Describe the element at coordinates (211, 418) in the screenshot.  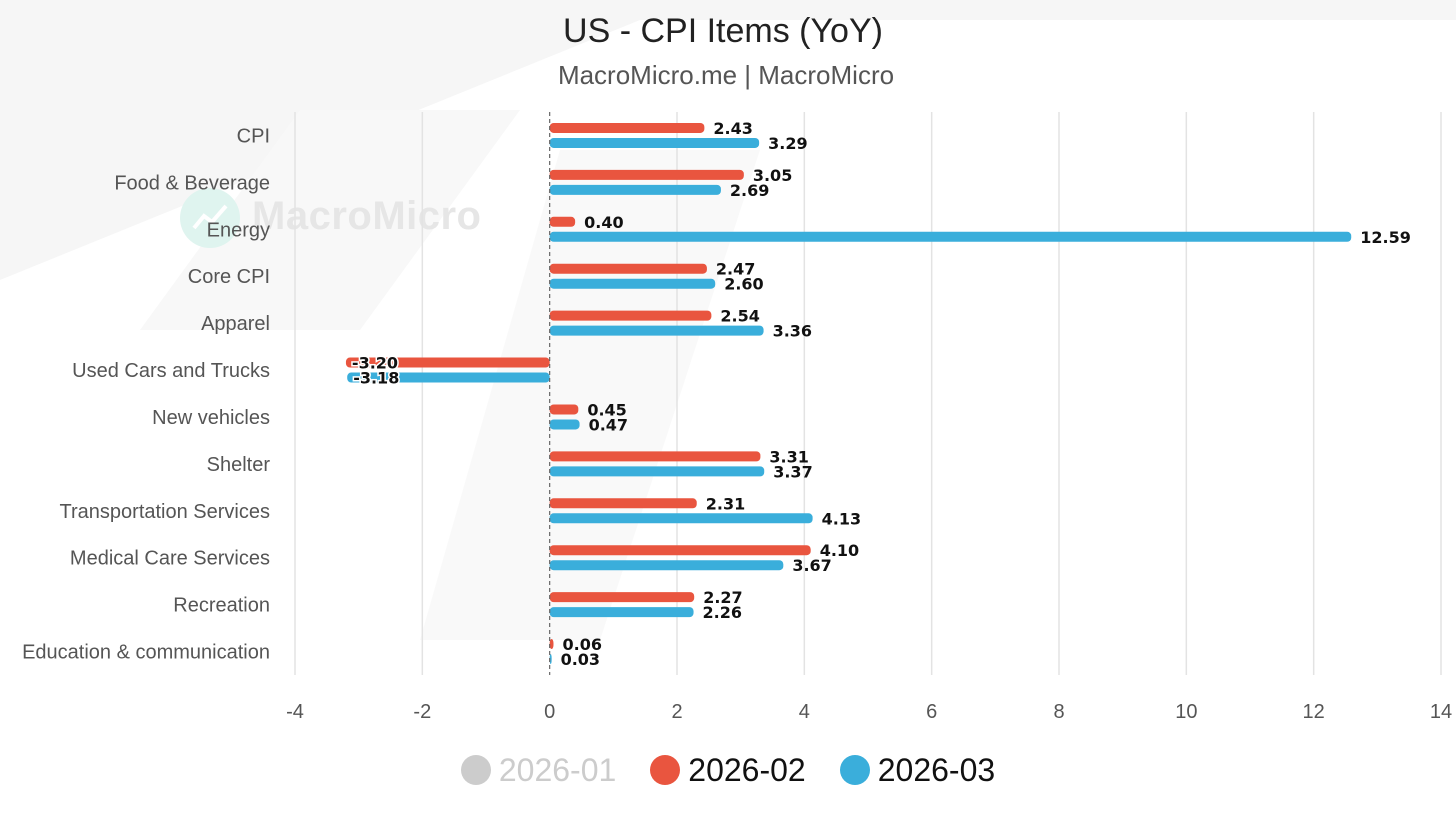
I see `category-label: New vehicles` at that location.